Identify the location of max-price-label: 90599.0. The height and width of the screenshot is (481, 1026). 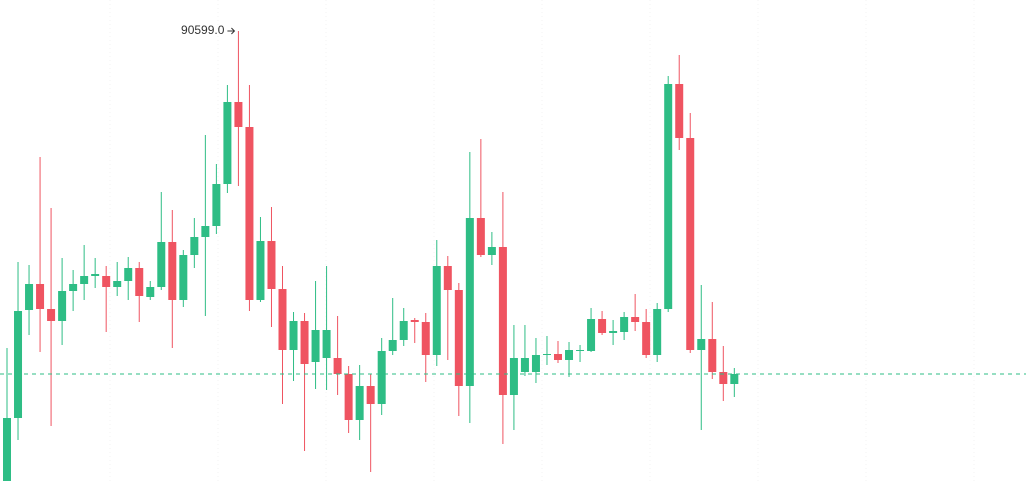
(203, 30).